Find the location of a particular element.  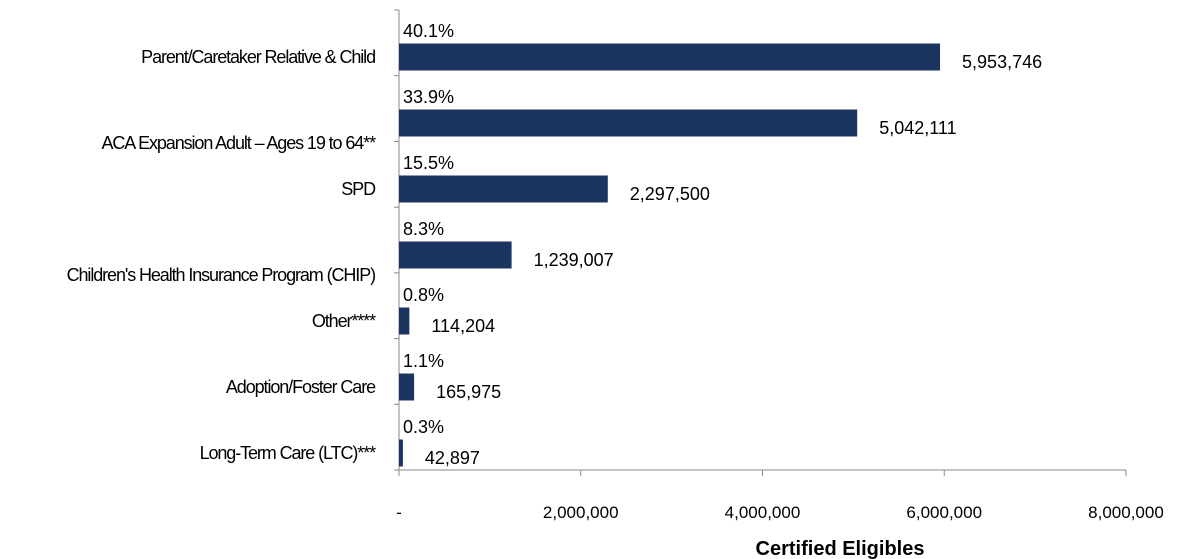

category-label: Long-Term Care (LTC)*** is located at coordinates (288, 453).